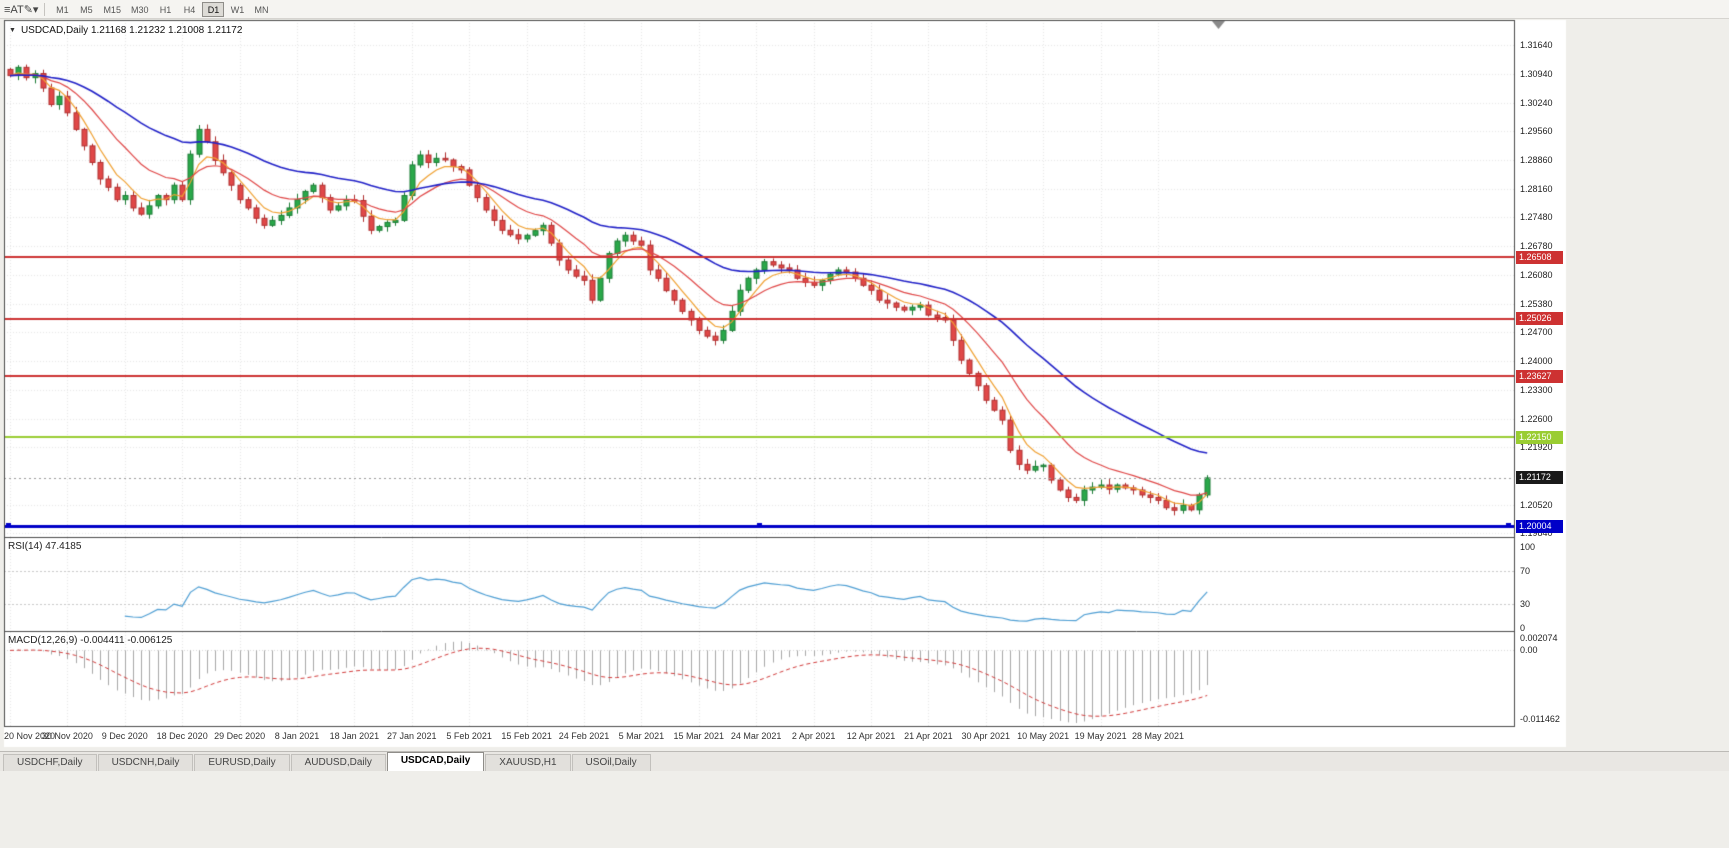 The width and height of the screenshot is (1729, 848). What do you see at coordinates (182, 736) in the screenshot?
I see `date-label: 18 Dec 2020` at bounding box center [182, 736].